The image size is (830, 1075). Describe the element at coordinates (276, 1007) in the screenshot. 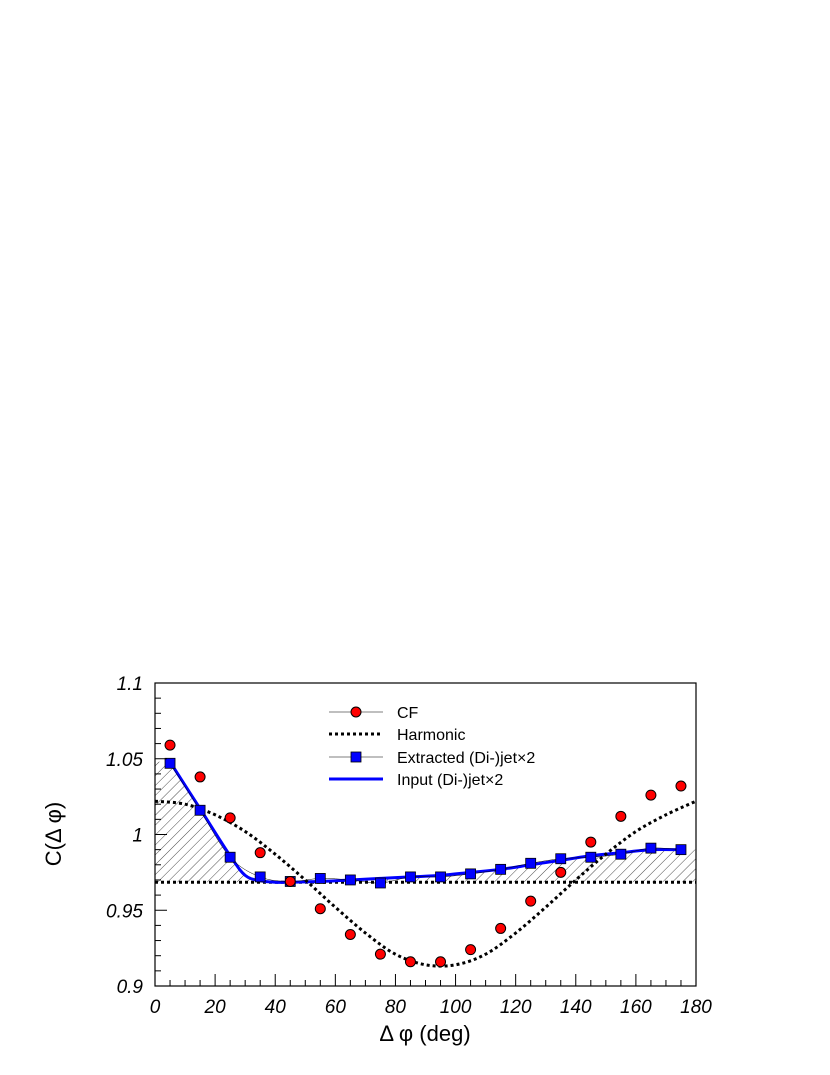

I see `x-tick-label: 40` at that location.